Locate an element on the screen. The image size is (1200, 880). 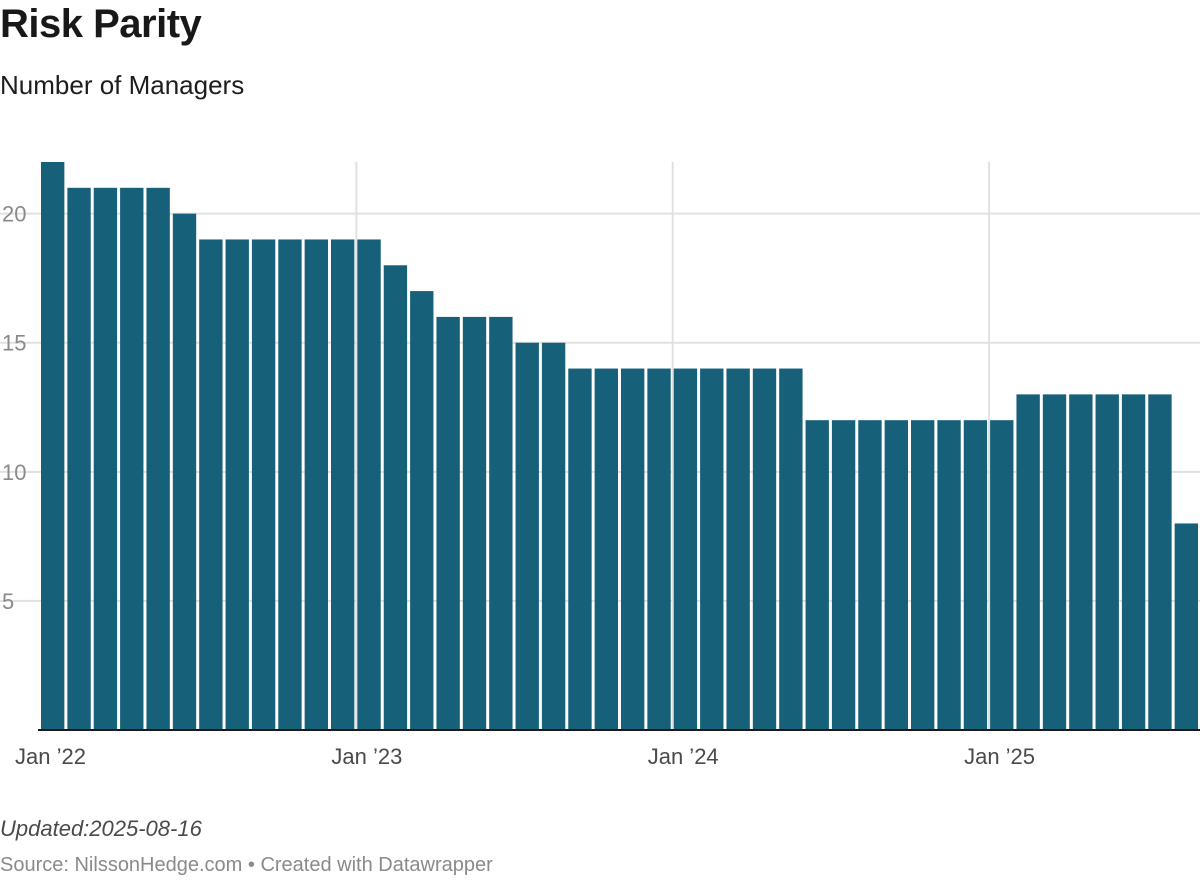
chart-title: Risk Parity is located at coordinates (101, 24).